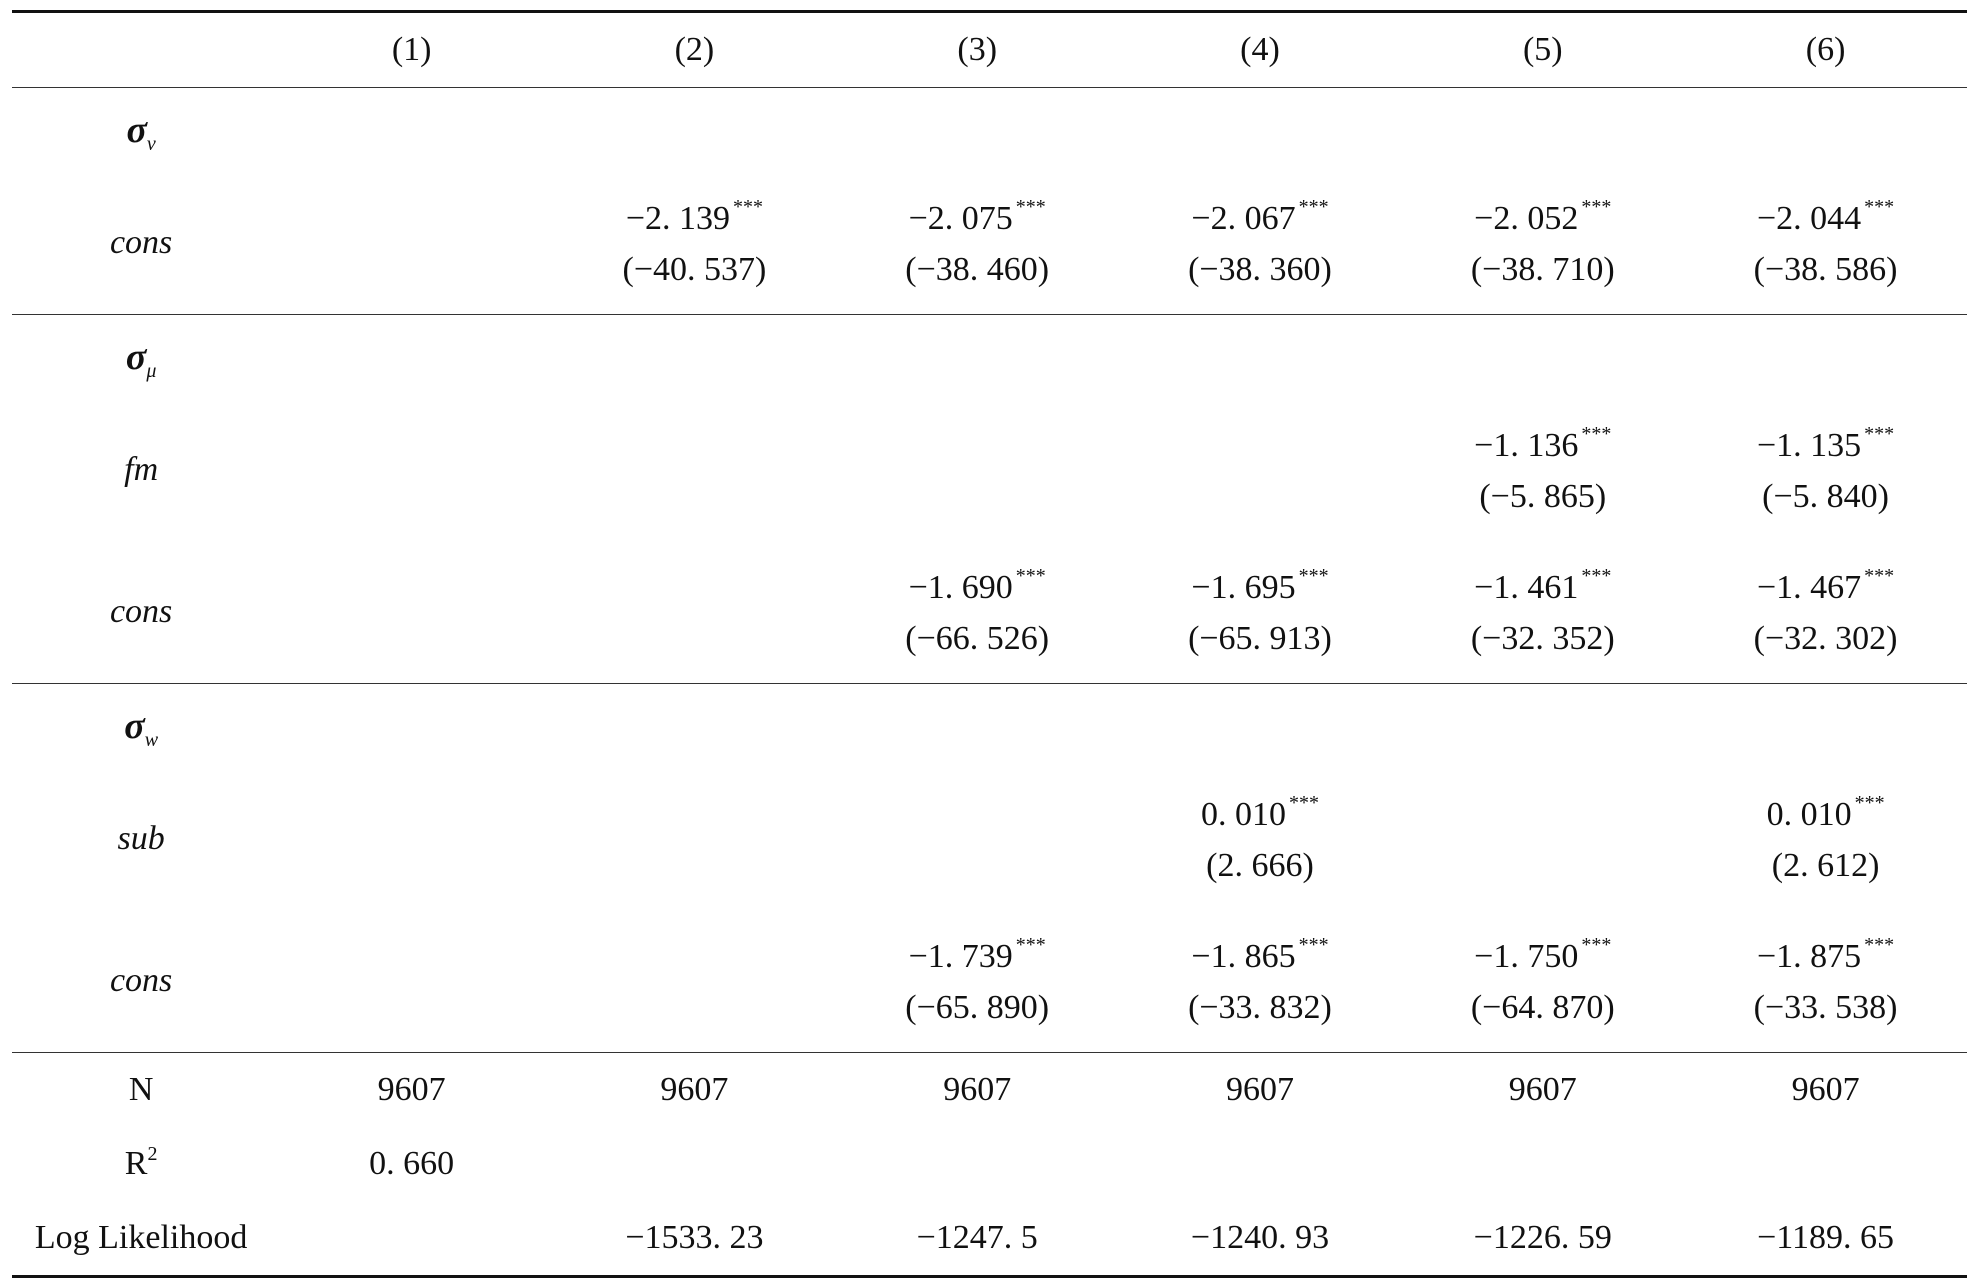 Image resolution: width=1975 pixels, height=1278 pixels. I want to click on coefficient-value: −1. 467, so click(1809, 587).